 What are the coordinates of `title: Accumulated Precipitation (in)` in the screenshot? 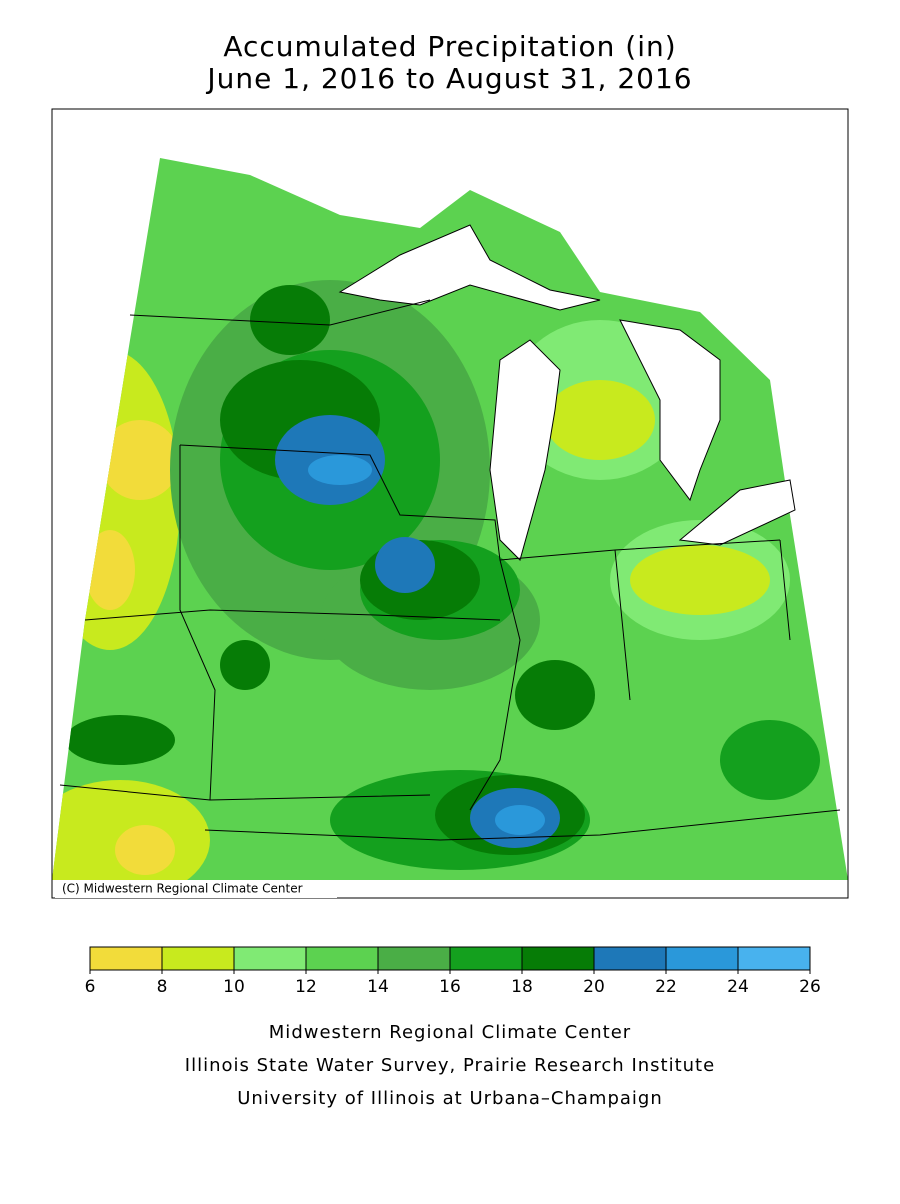 It's located at (449, 46).